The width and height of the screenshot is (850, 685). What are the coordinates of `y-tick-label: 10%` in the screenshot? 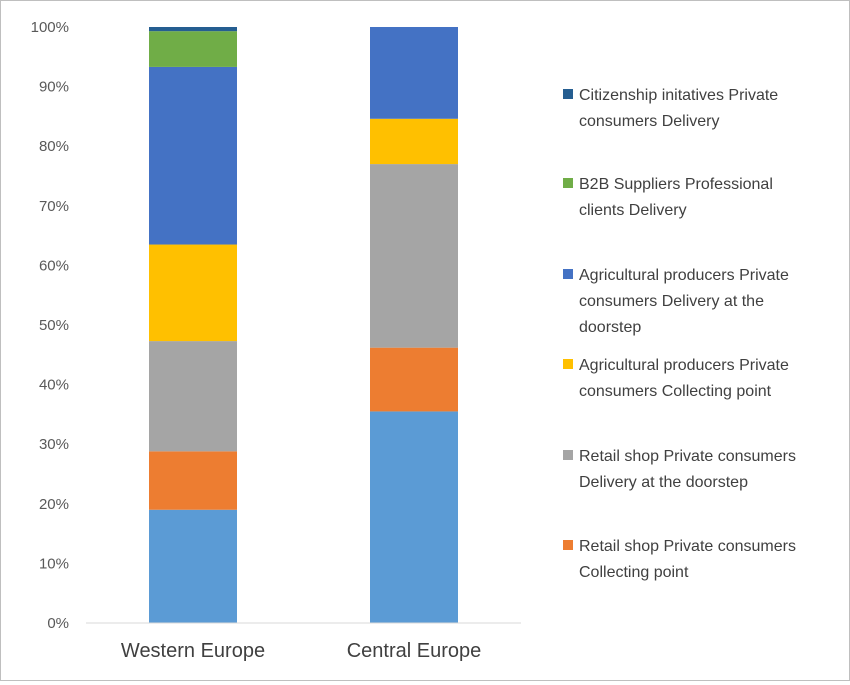 It's located at (54, 563).